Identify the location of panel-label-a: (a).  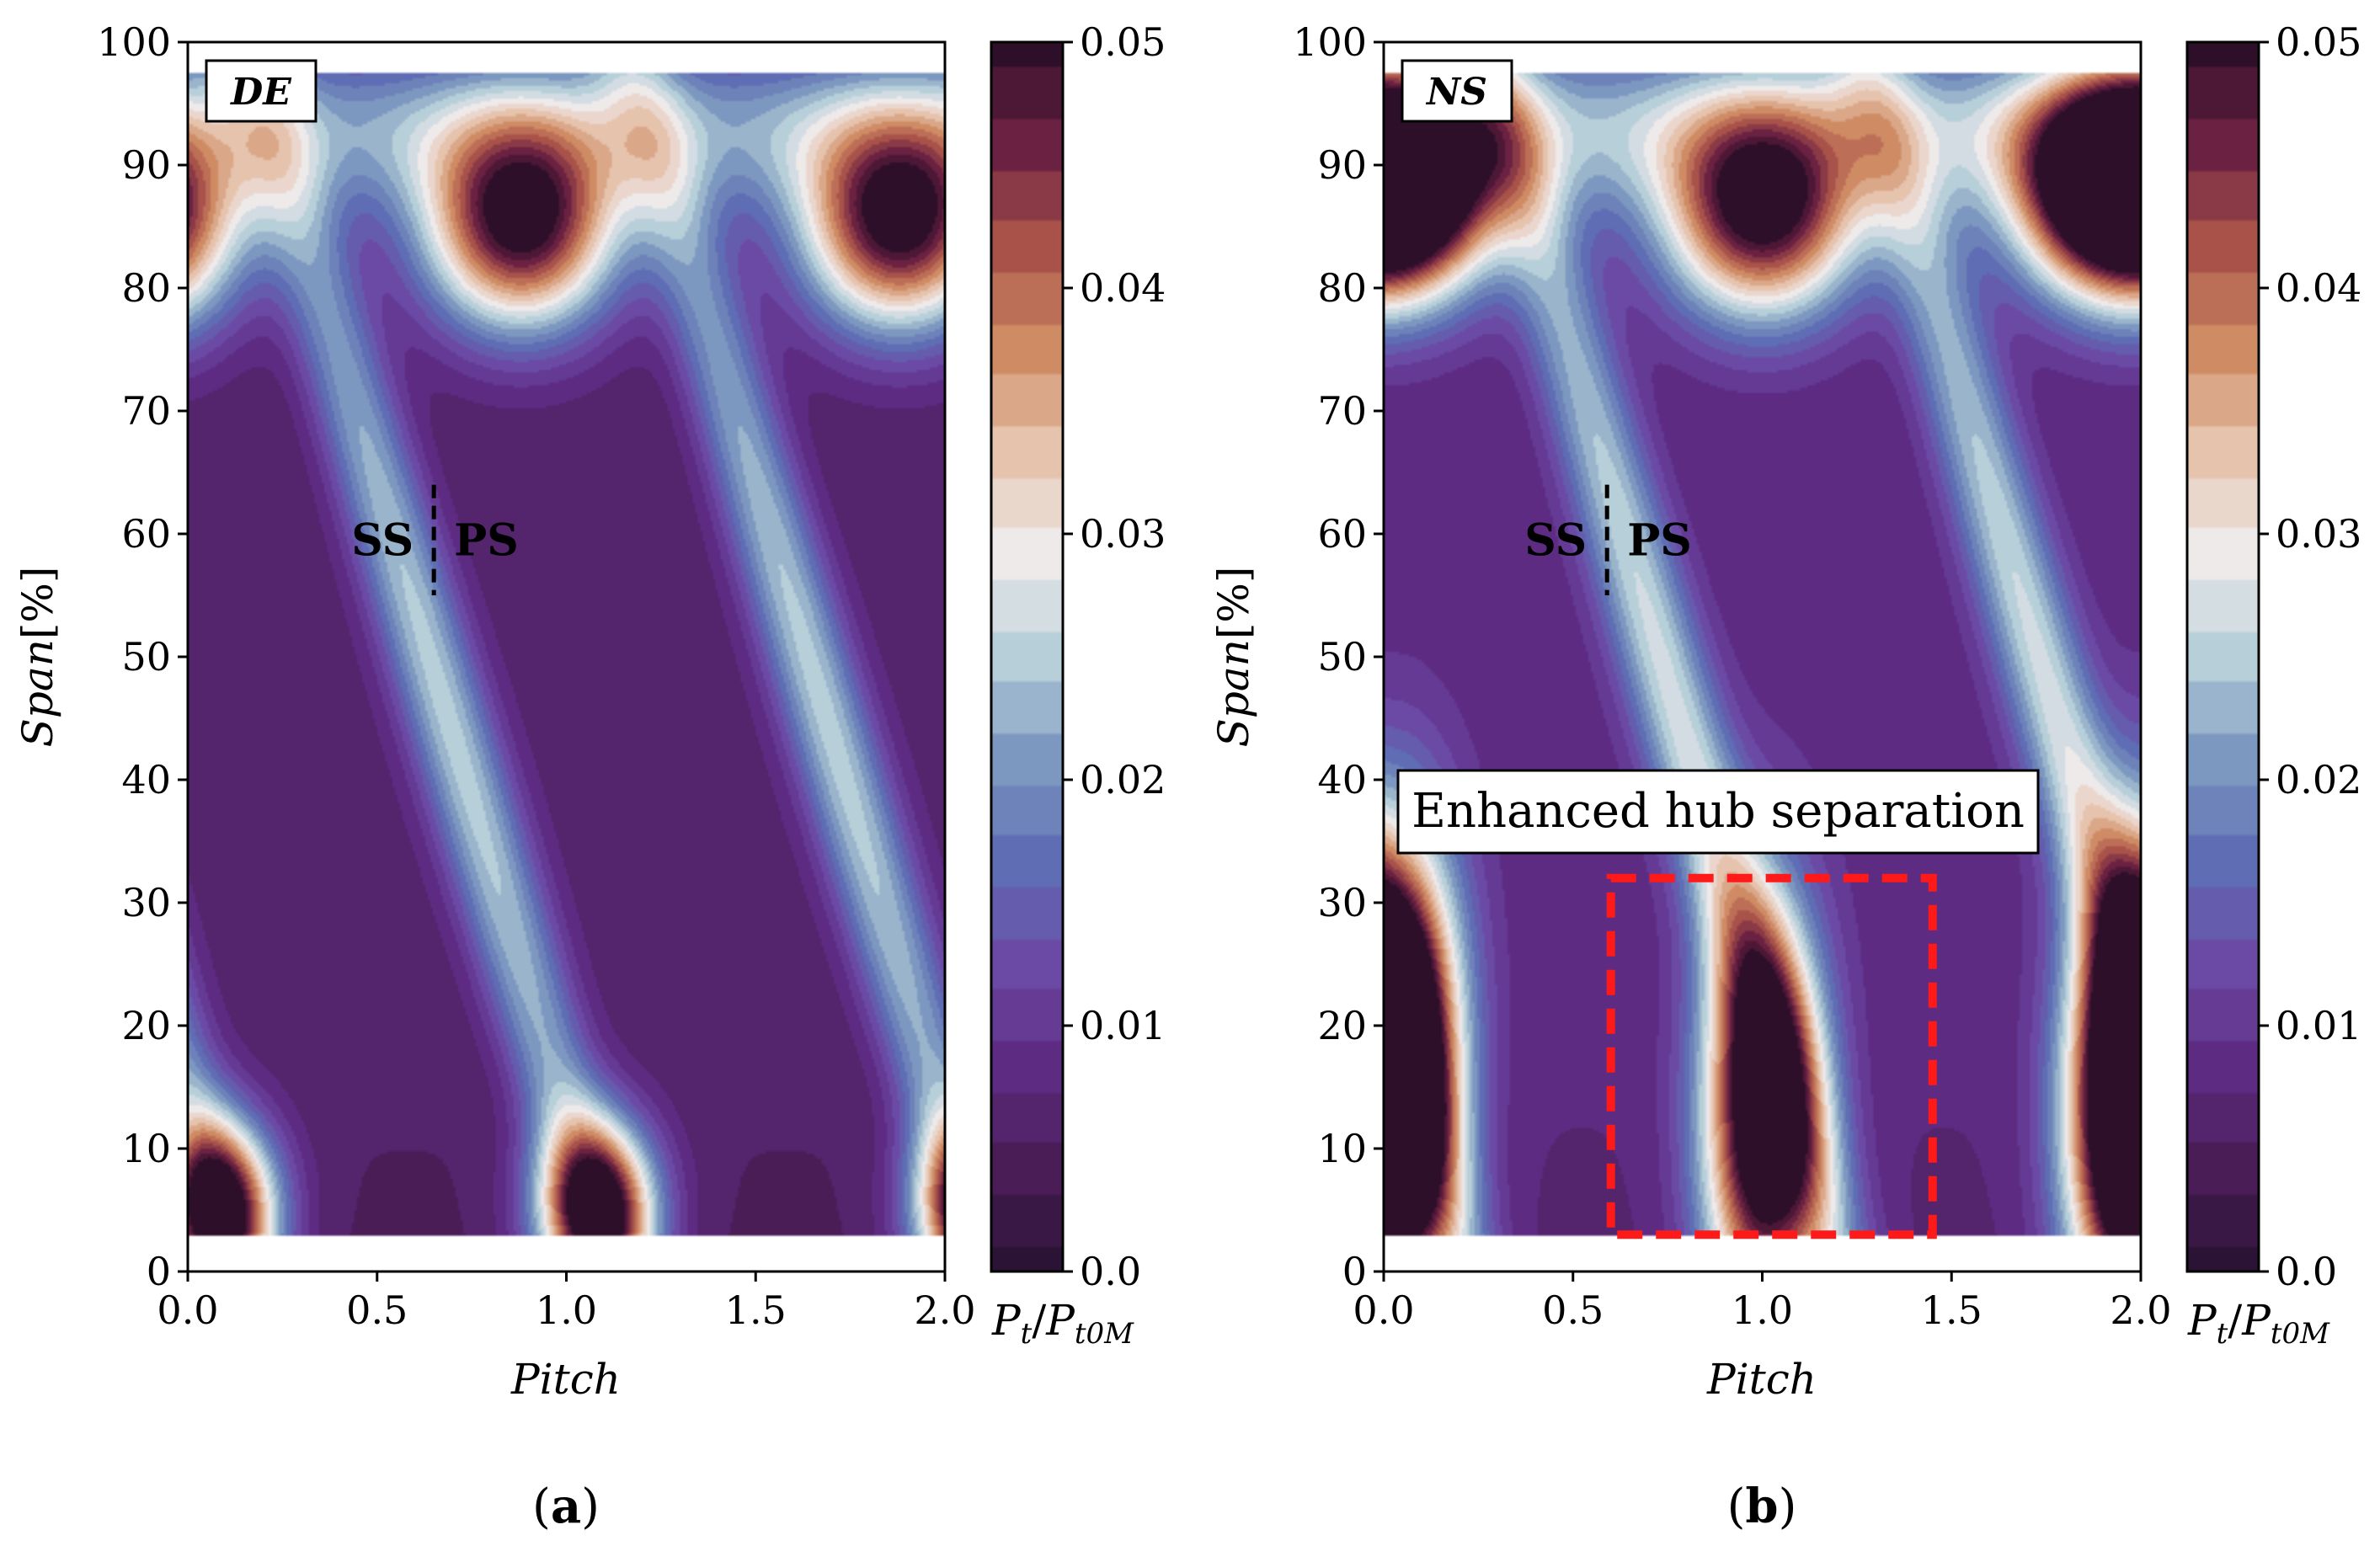
(566, 1506).